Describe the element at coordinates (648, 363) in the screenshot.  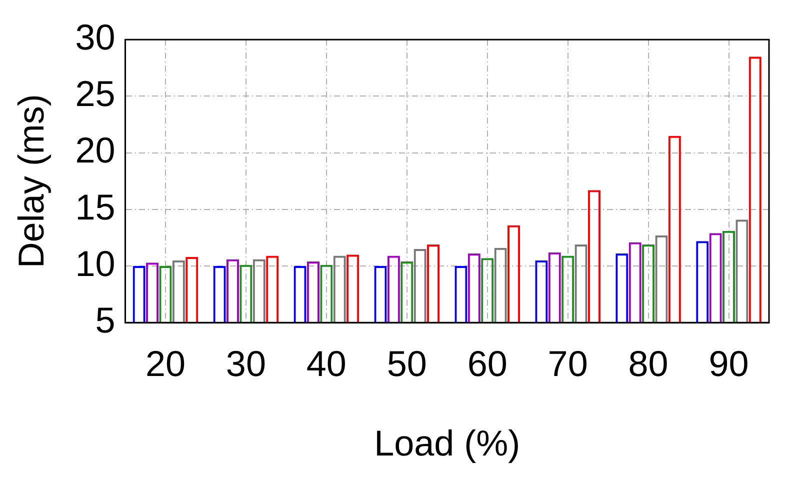
I see `x-tick-label: 80` at that location.